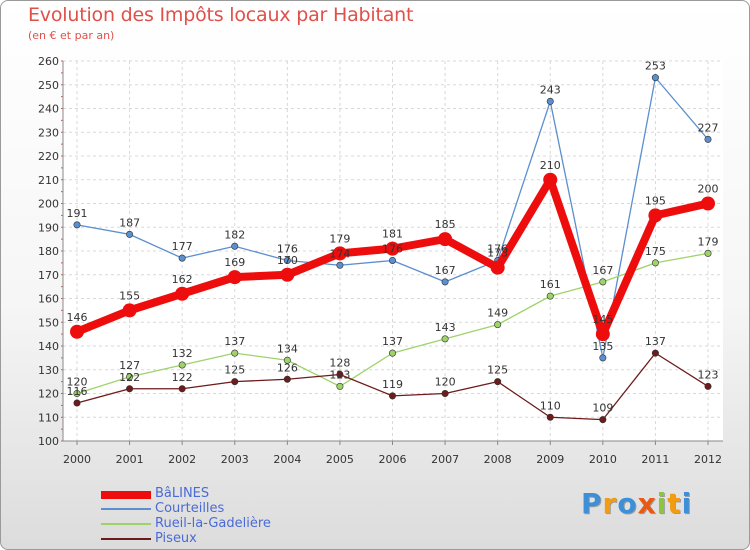 This screenshot has height=550, width=750. I want to click on data-label: 162, so click(182, 279).